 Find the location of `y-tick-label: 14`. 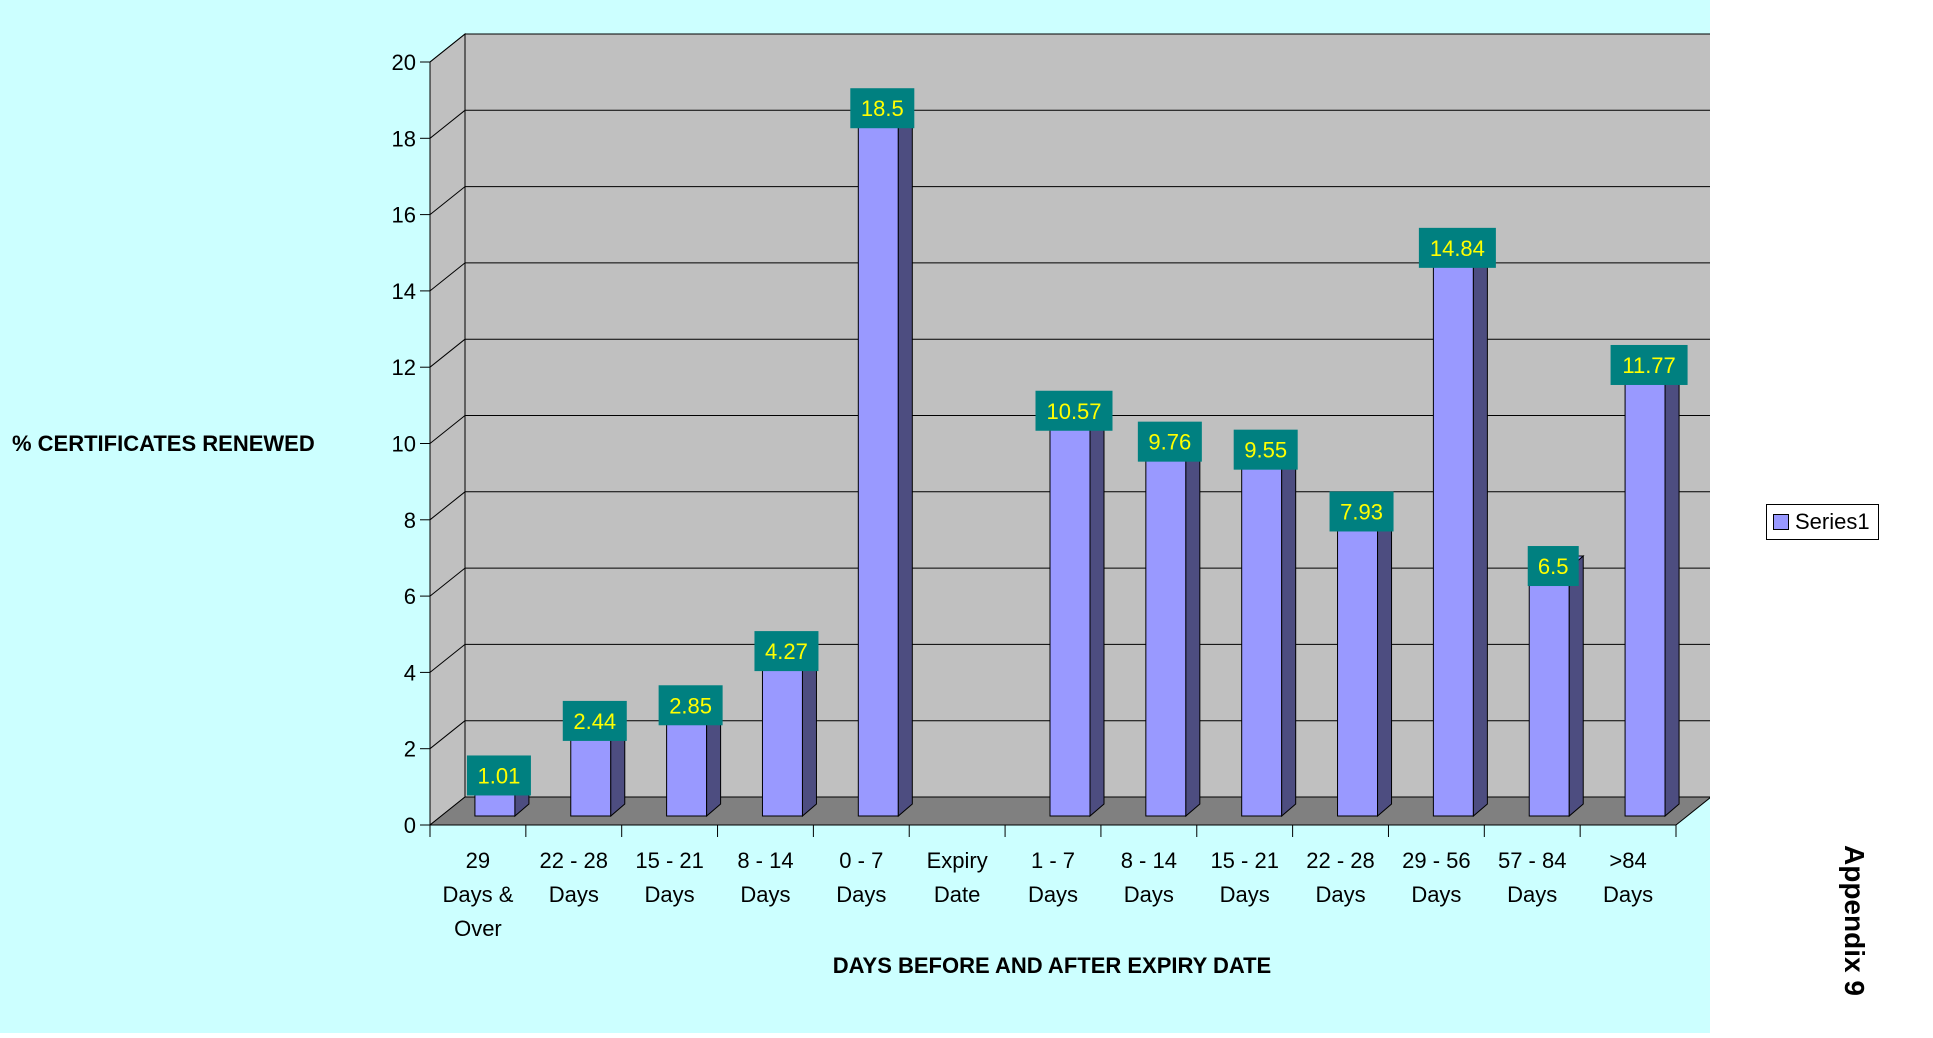

y-tick-label: 14 is located at coordinates (404, 291).